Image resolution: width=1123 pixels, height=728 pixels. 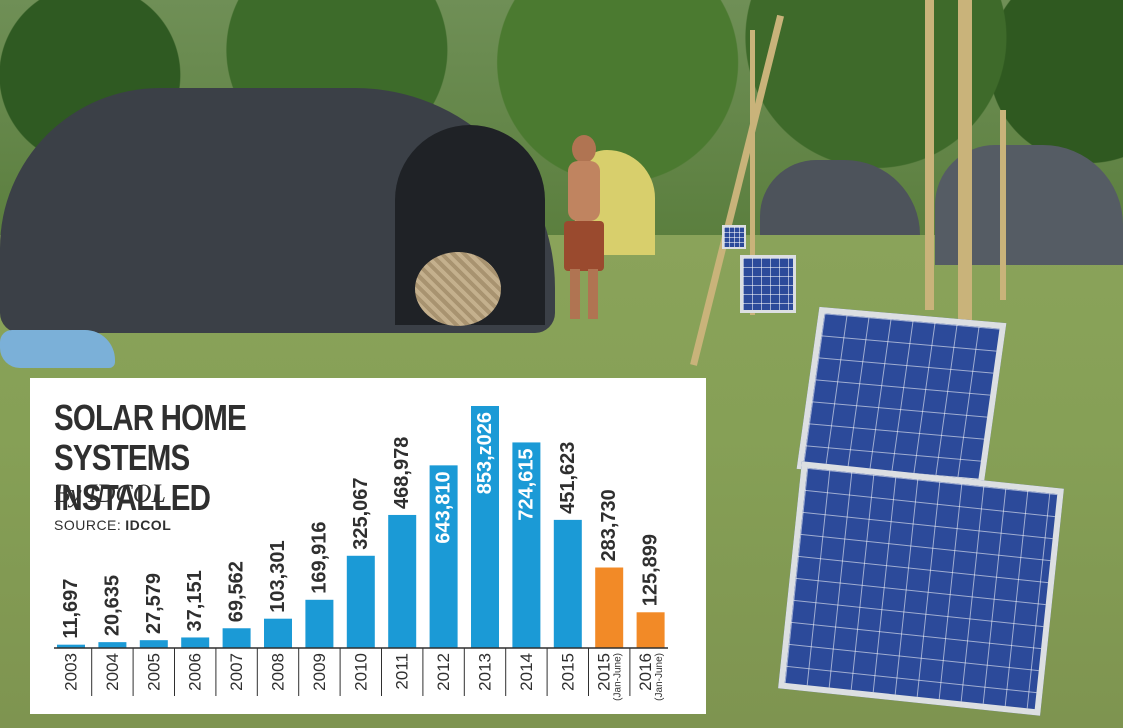 I want to click on chart-title: SOLAR HOME SYSTEMS INSTALLED, so click(x=150, y=457).